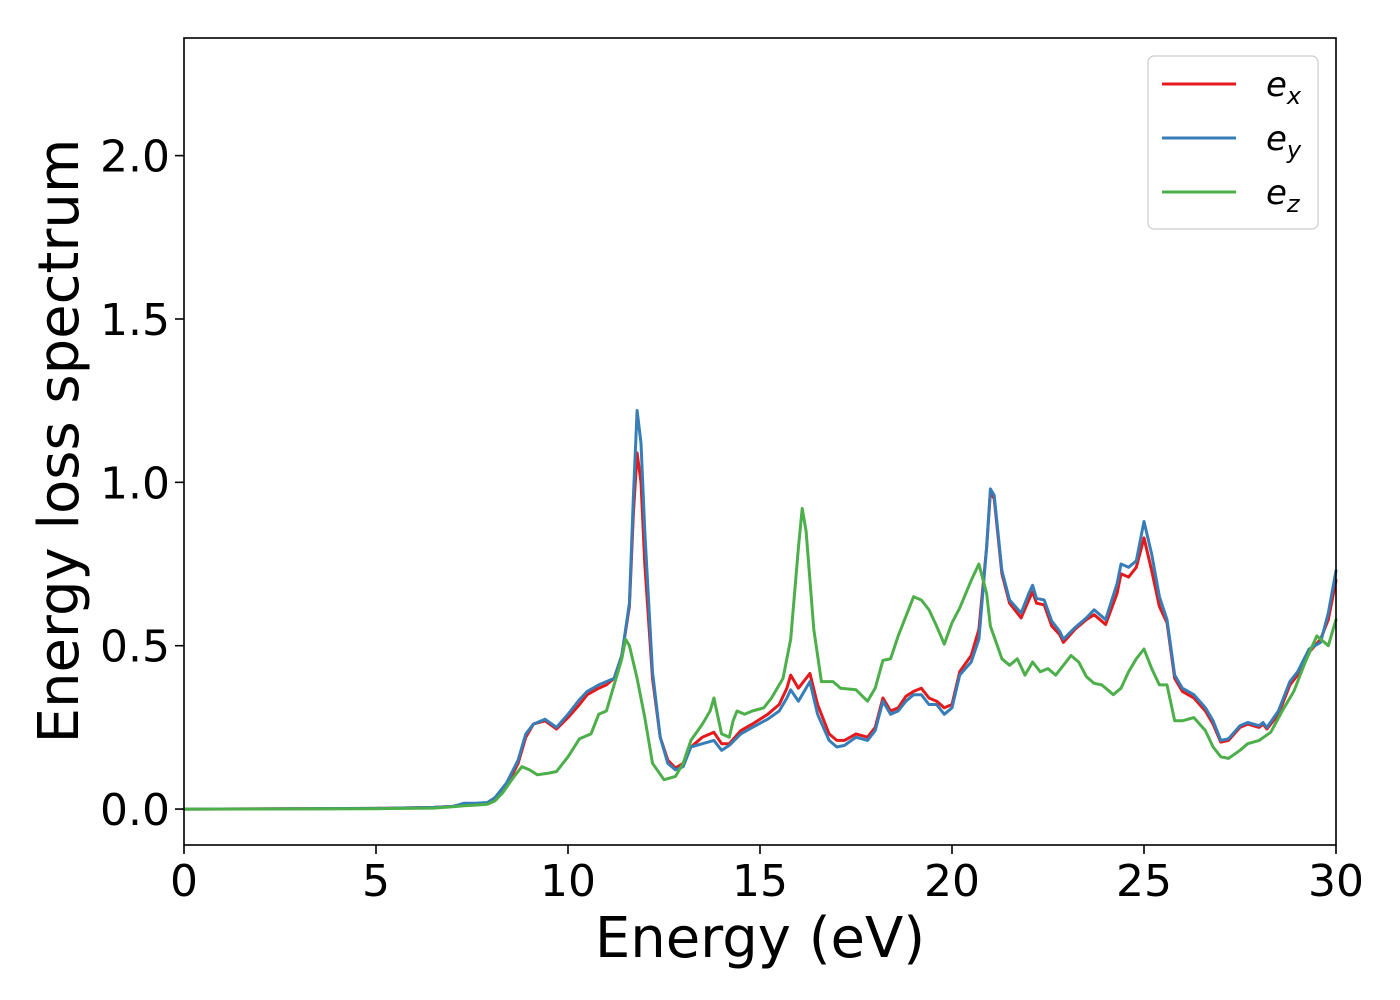 The height and width of the screenshot is (1000, 1400). What do you see at coordinates (760, 938) in the screenshot?
I see `x-axis-label: Energy (eV)` at bounding box center [760, 938].